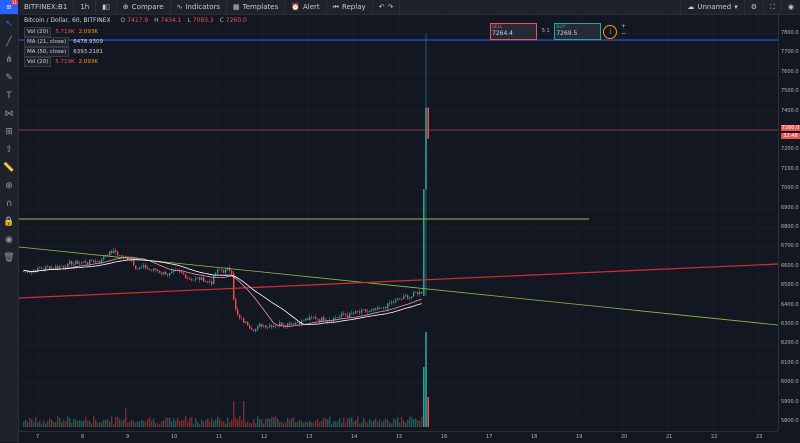 The height and width of the screenshot is (443, 800). I want to click on text-icon: T, so click(9, 96).